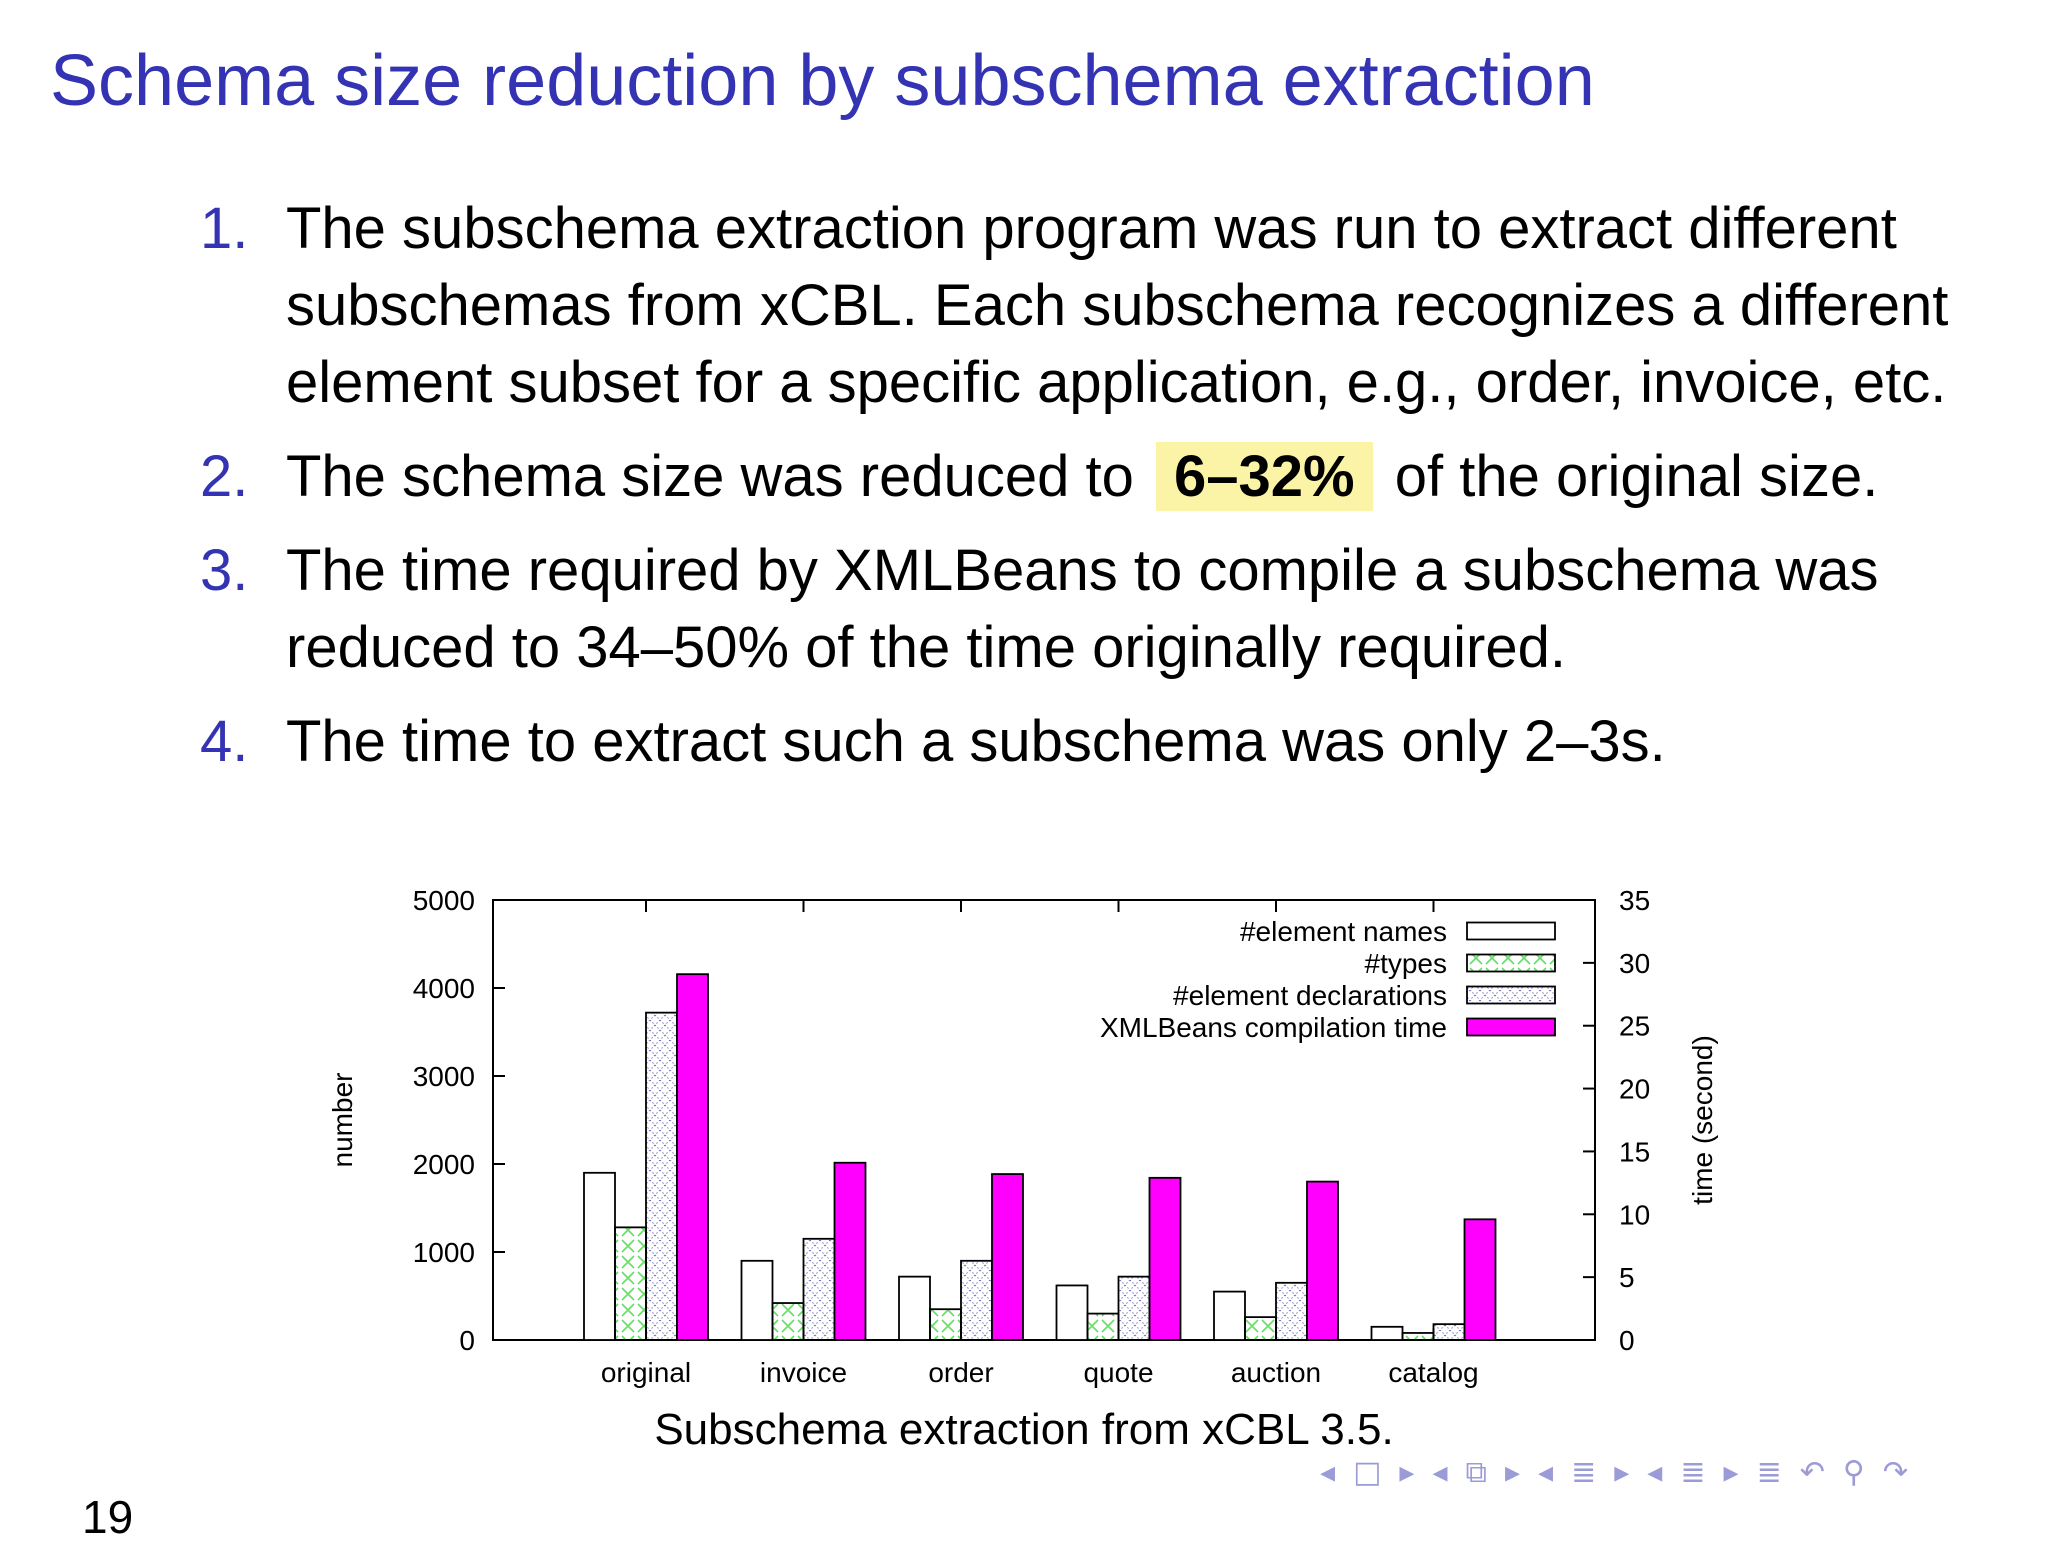  I want to click on y2-tick-label: 15, so click(1634, 1151).